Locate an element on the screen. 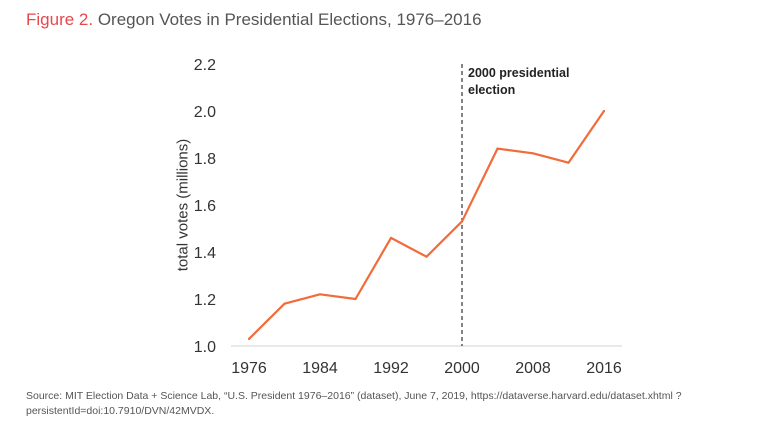  x-tick-label: 2016 is located at coordinates (604, 368).